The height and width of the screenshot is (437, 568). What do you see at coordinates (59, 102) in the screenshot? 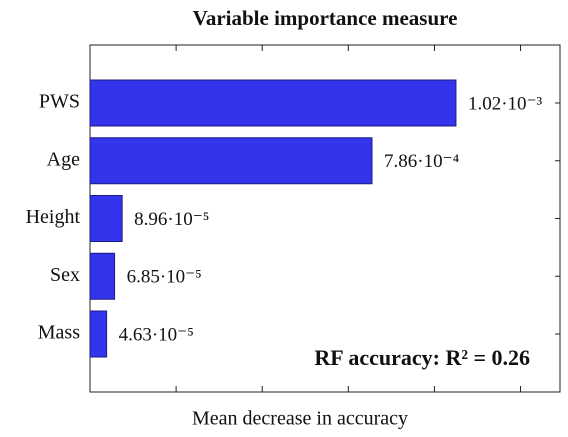
I see `y-tick-label: PWS` at bounding box center [59, 102].